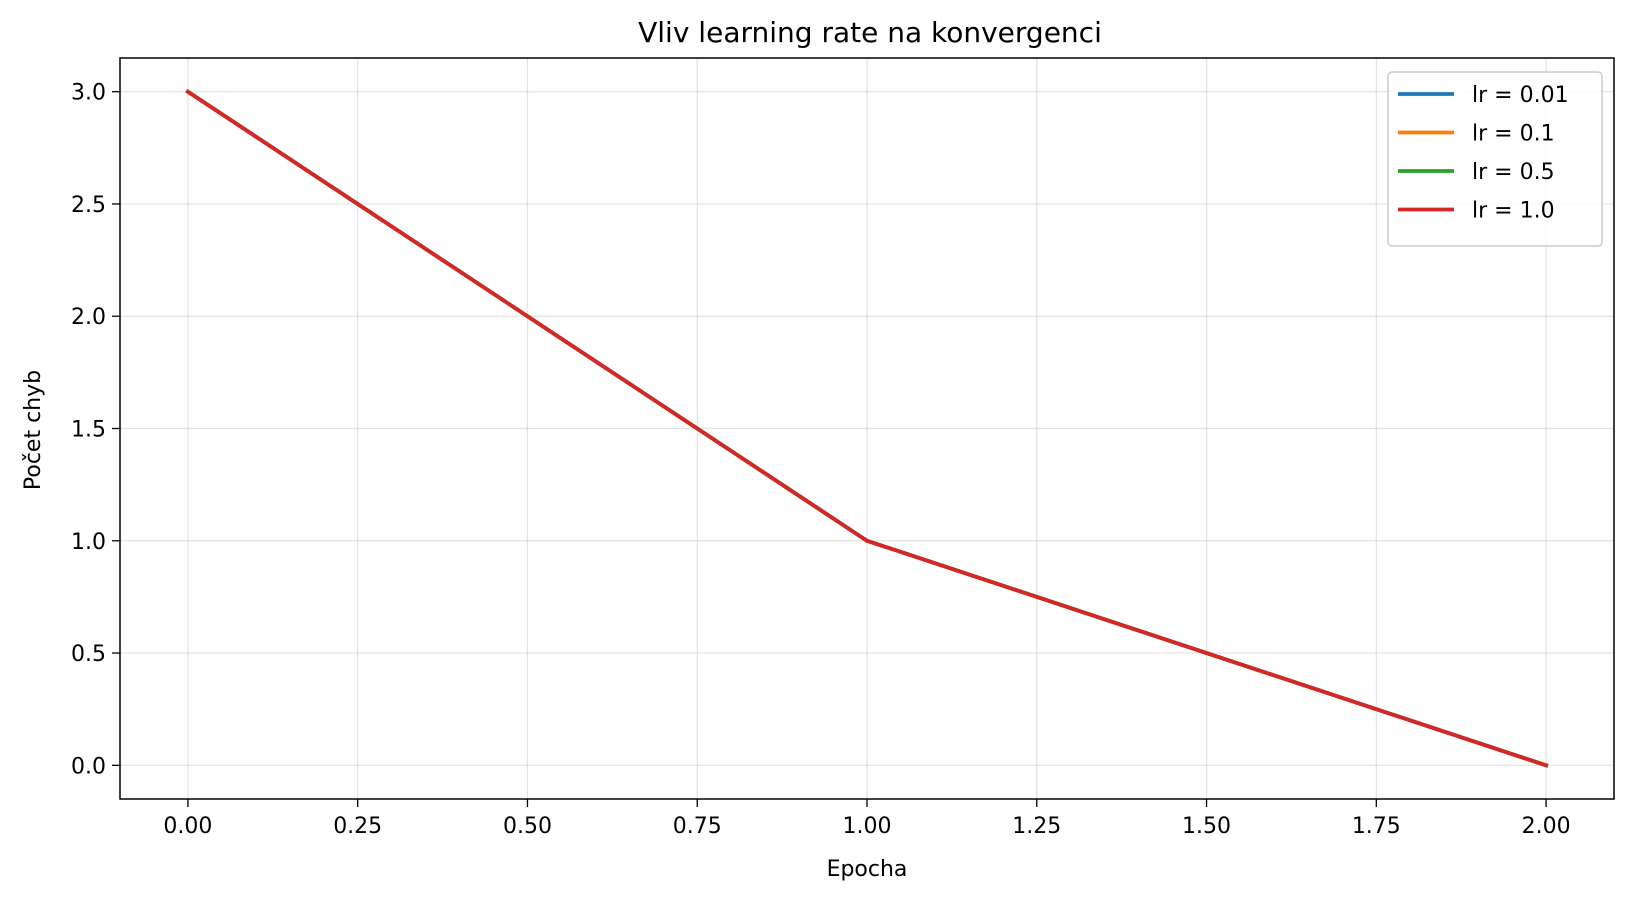  I want to click on y-axis: 0.0 0.5 1.0 1.5 2.0 2.5 3.0, so click(95, 430).